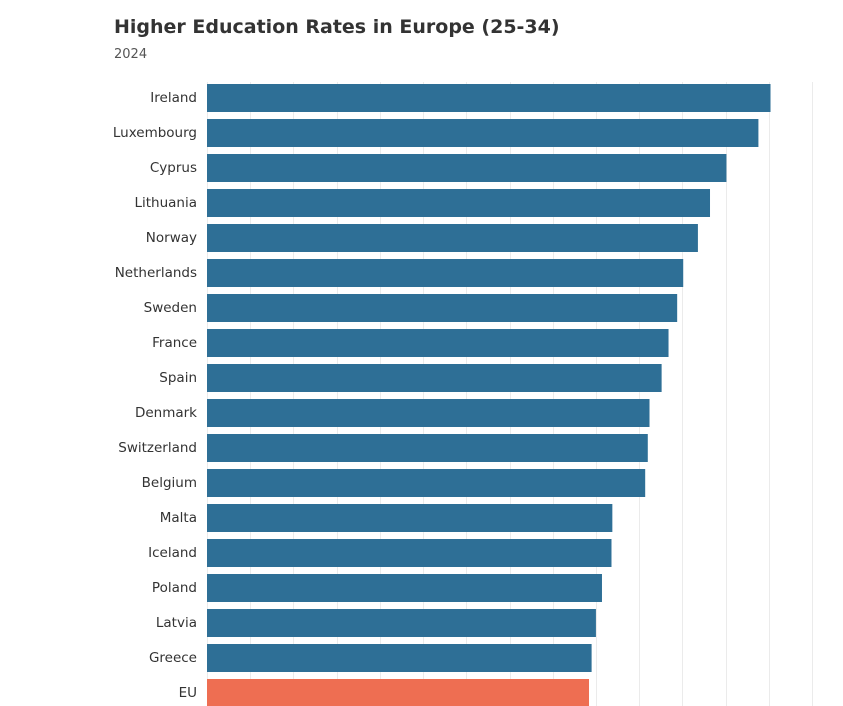 The image size is (843, 706). Describe the element at coordinates (169, 483) in the screenshot. I see `category-label: Belgium` at that location.